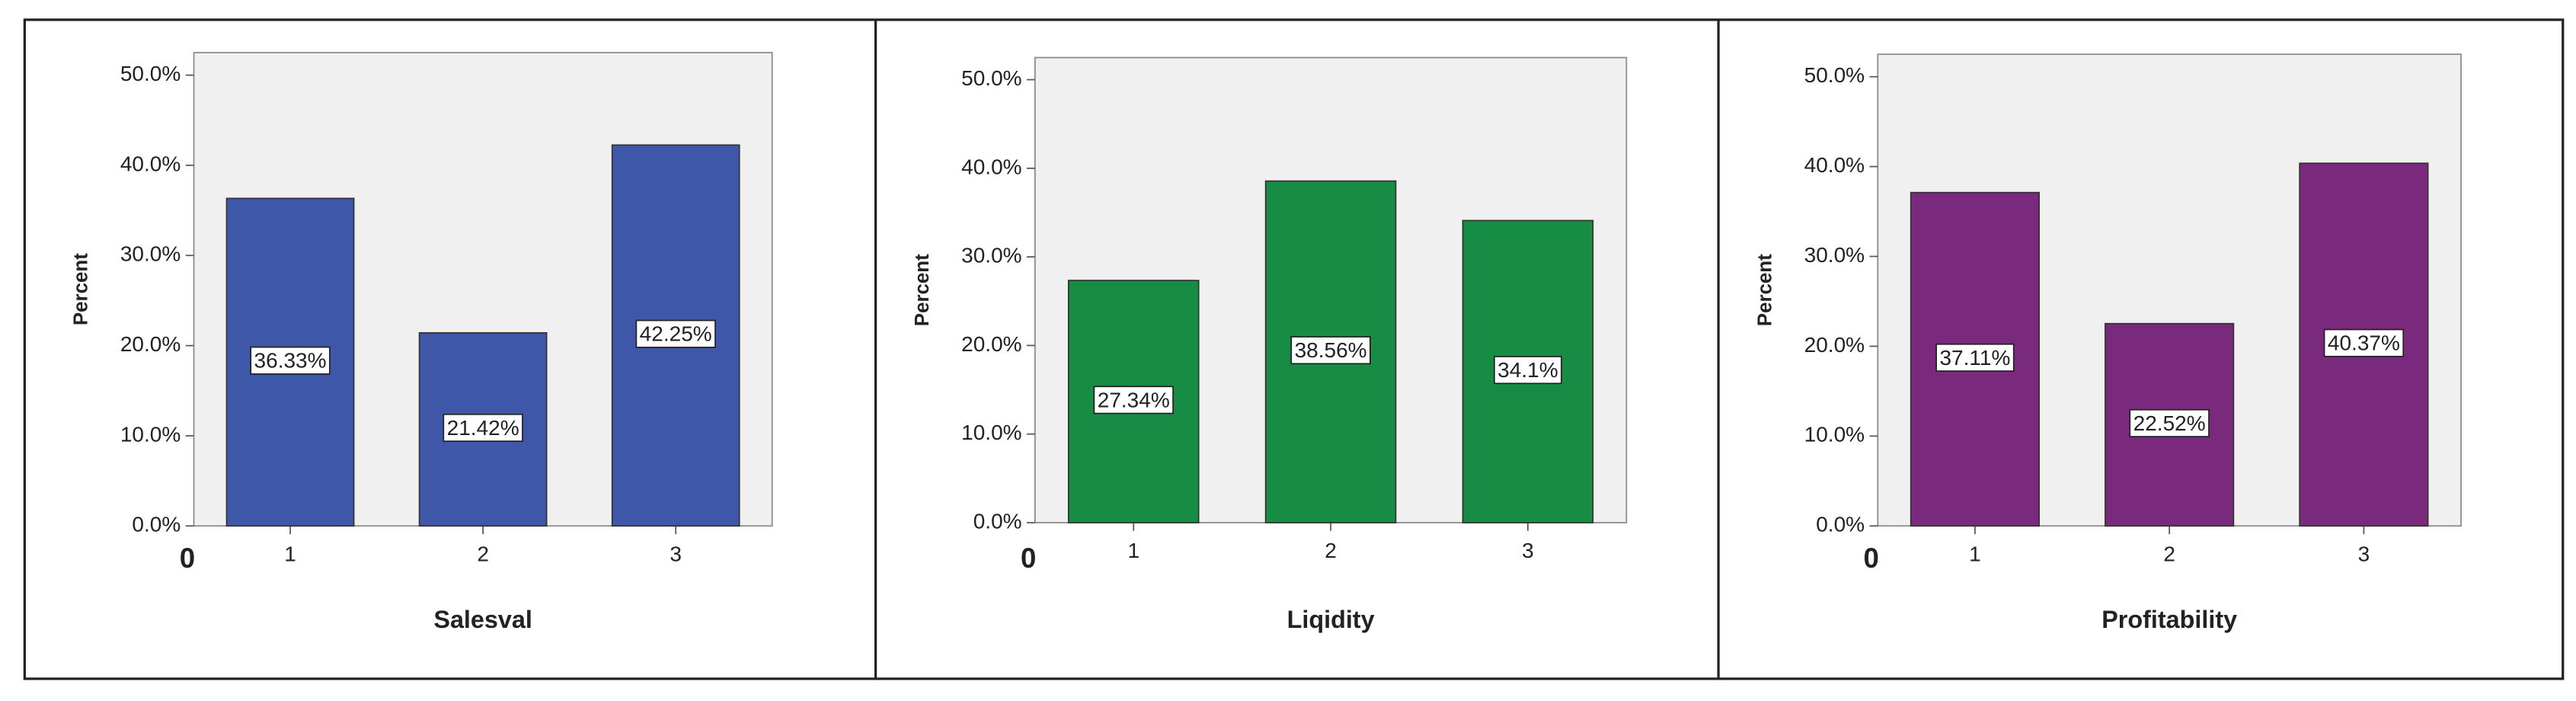 The width and height of the screenshot is (2576, 701). Describe the element at coordinates (2169, 619) in the screenshot. I see `x-axis-label: Profitability` at that location.